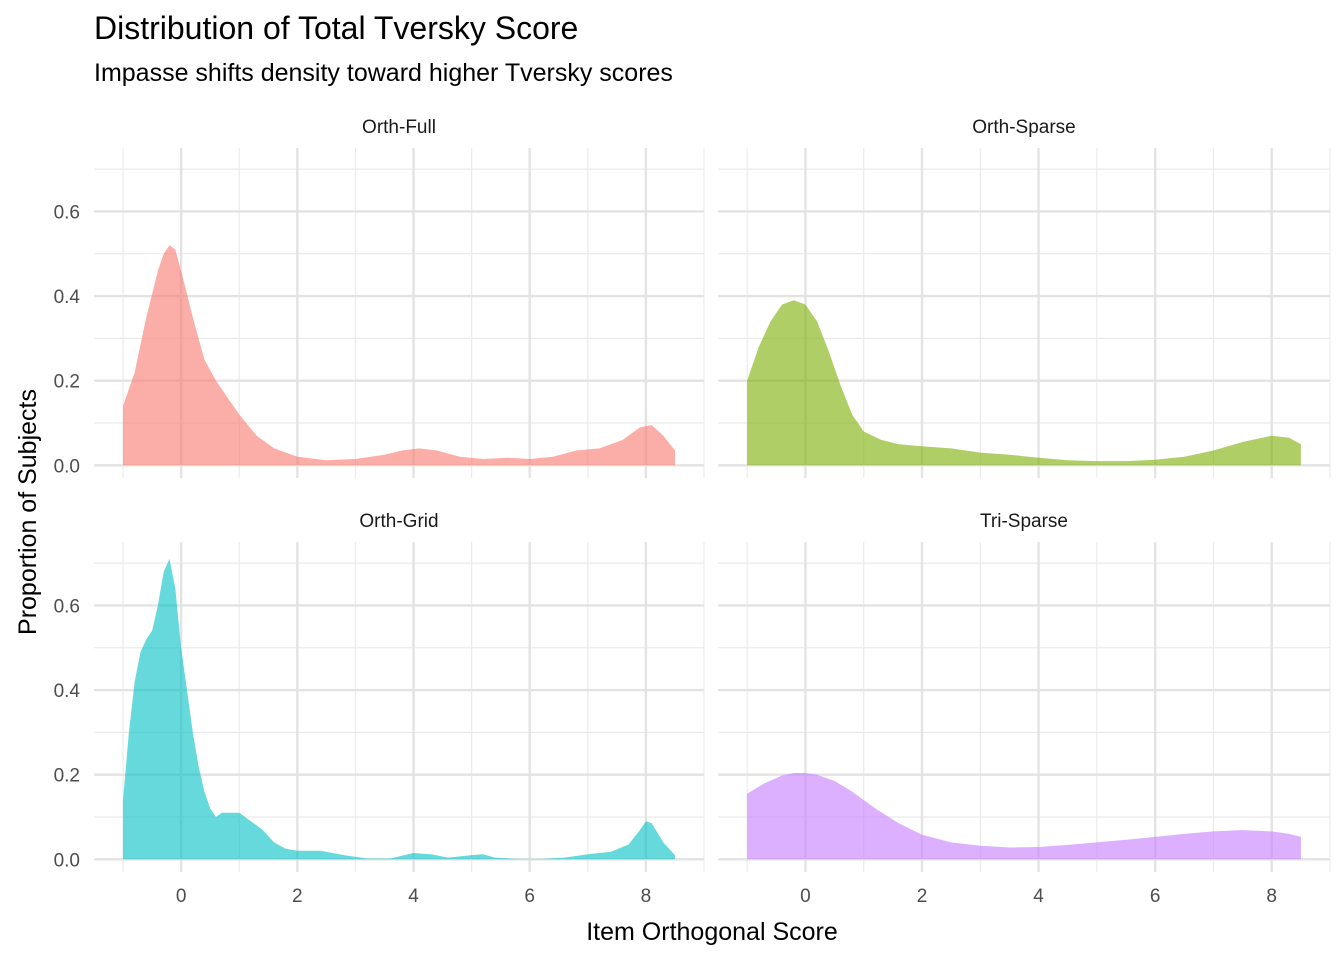  Describe the element at coordinates (28, 512) in the screenshot. I see `y-axis-label: Proportion of Subjects` at that location.